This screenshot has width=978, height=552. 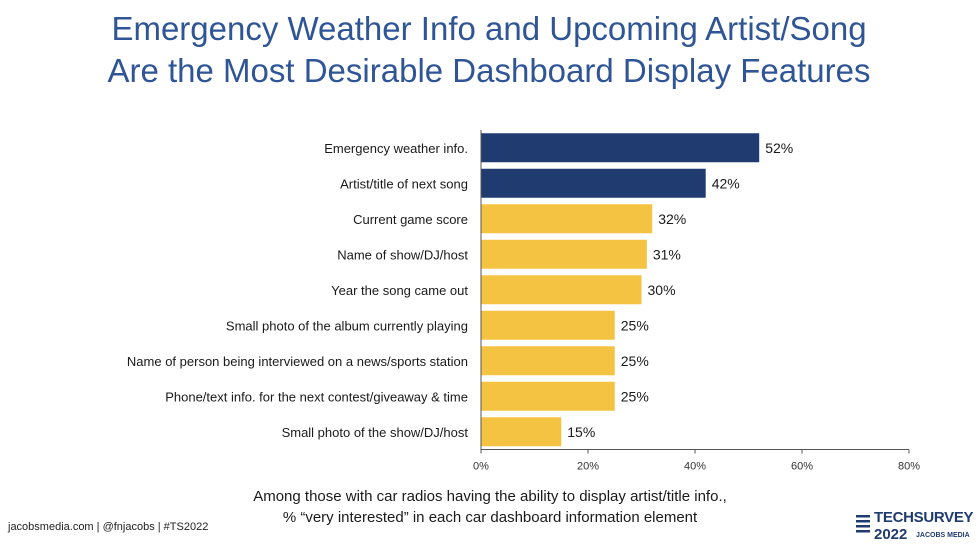 I want to click on value-labels-group: 52% 42% 32% 31% 30% 25% 25% 25% 15%, so click(x=680, y=290).